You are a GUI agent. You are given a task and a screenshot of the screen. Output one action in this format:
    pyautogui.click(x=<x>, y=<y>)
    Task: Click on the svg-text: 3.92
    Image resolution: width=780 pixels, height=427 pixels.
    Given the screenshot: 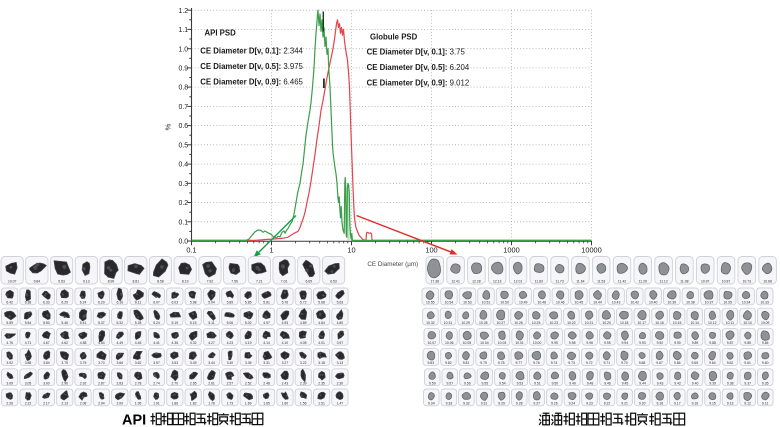 What is the action you would take?
    pyautogui.click(x=9, y=363)
    